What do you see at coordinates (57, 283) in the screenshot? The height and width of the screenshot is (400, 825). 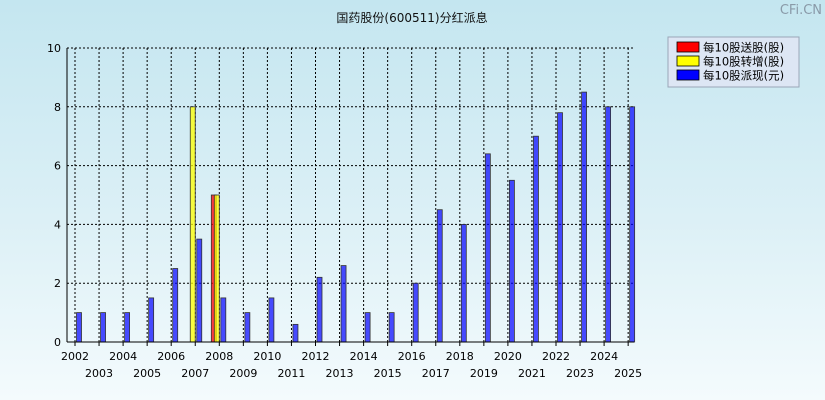 I see `y-tick-label: 2` at bounding box center [57, 283].